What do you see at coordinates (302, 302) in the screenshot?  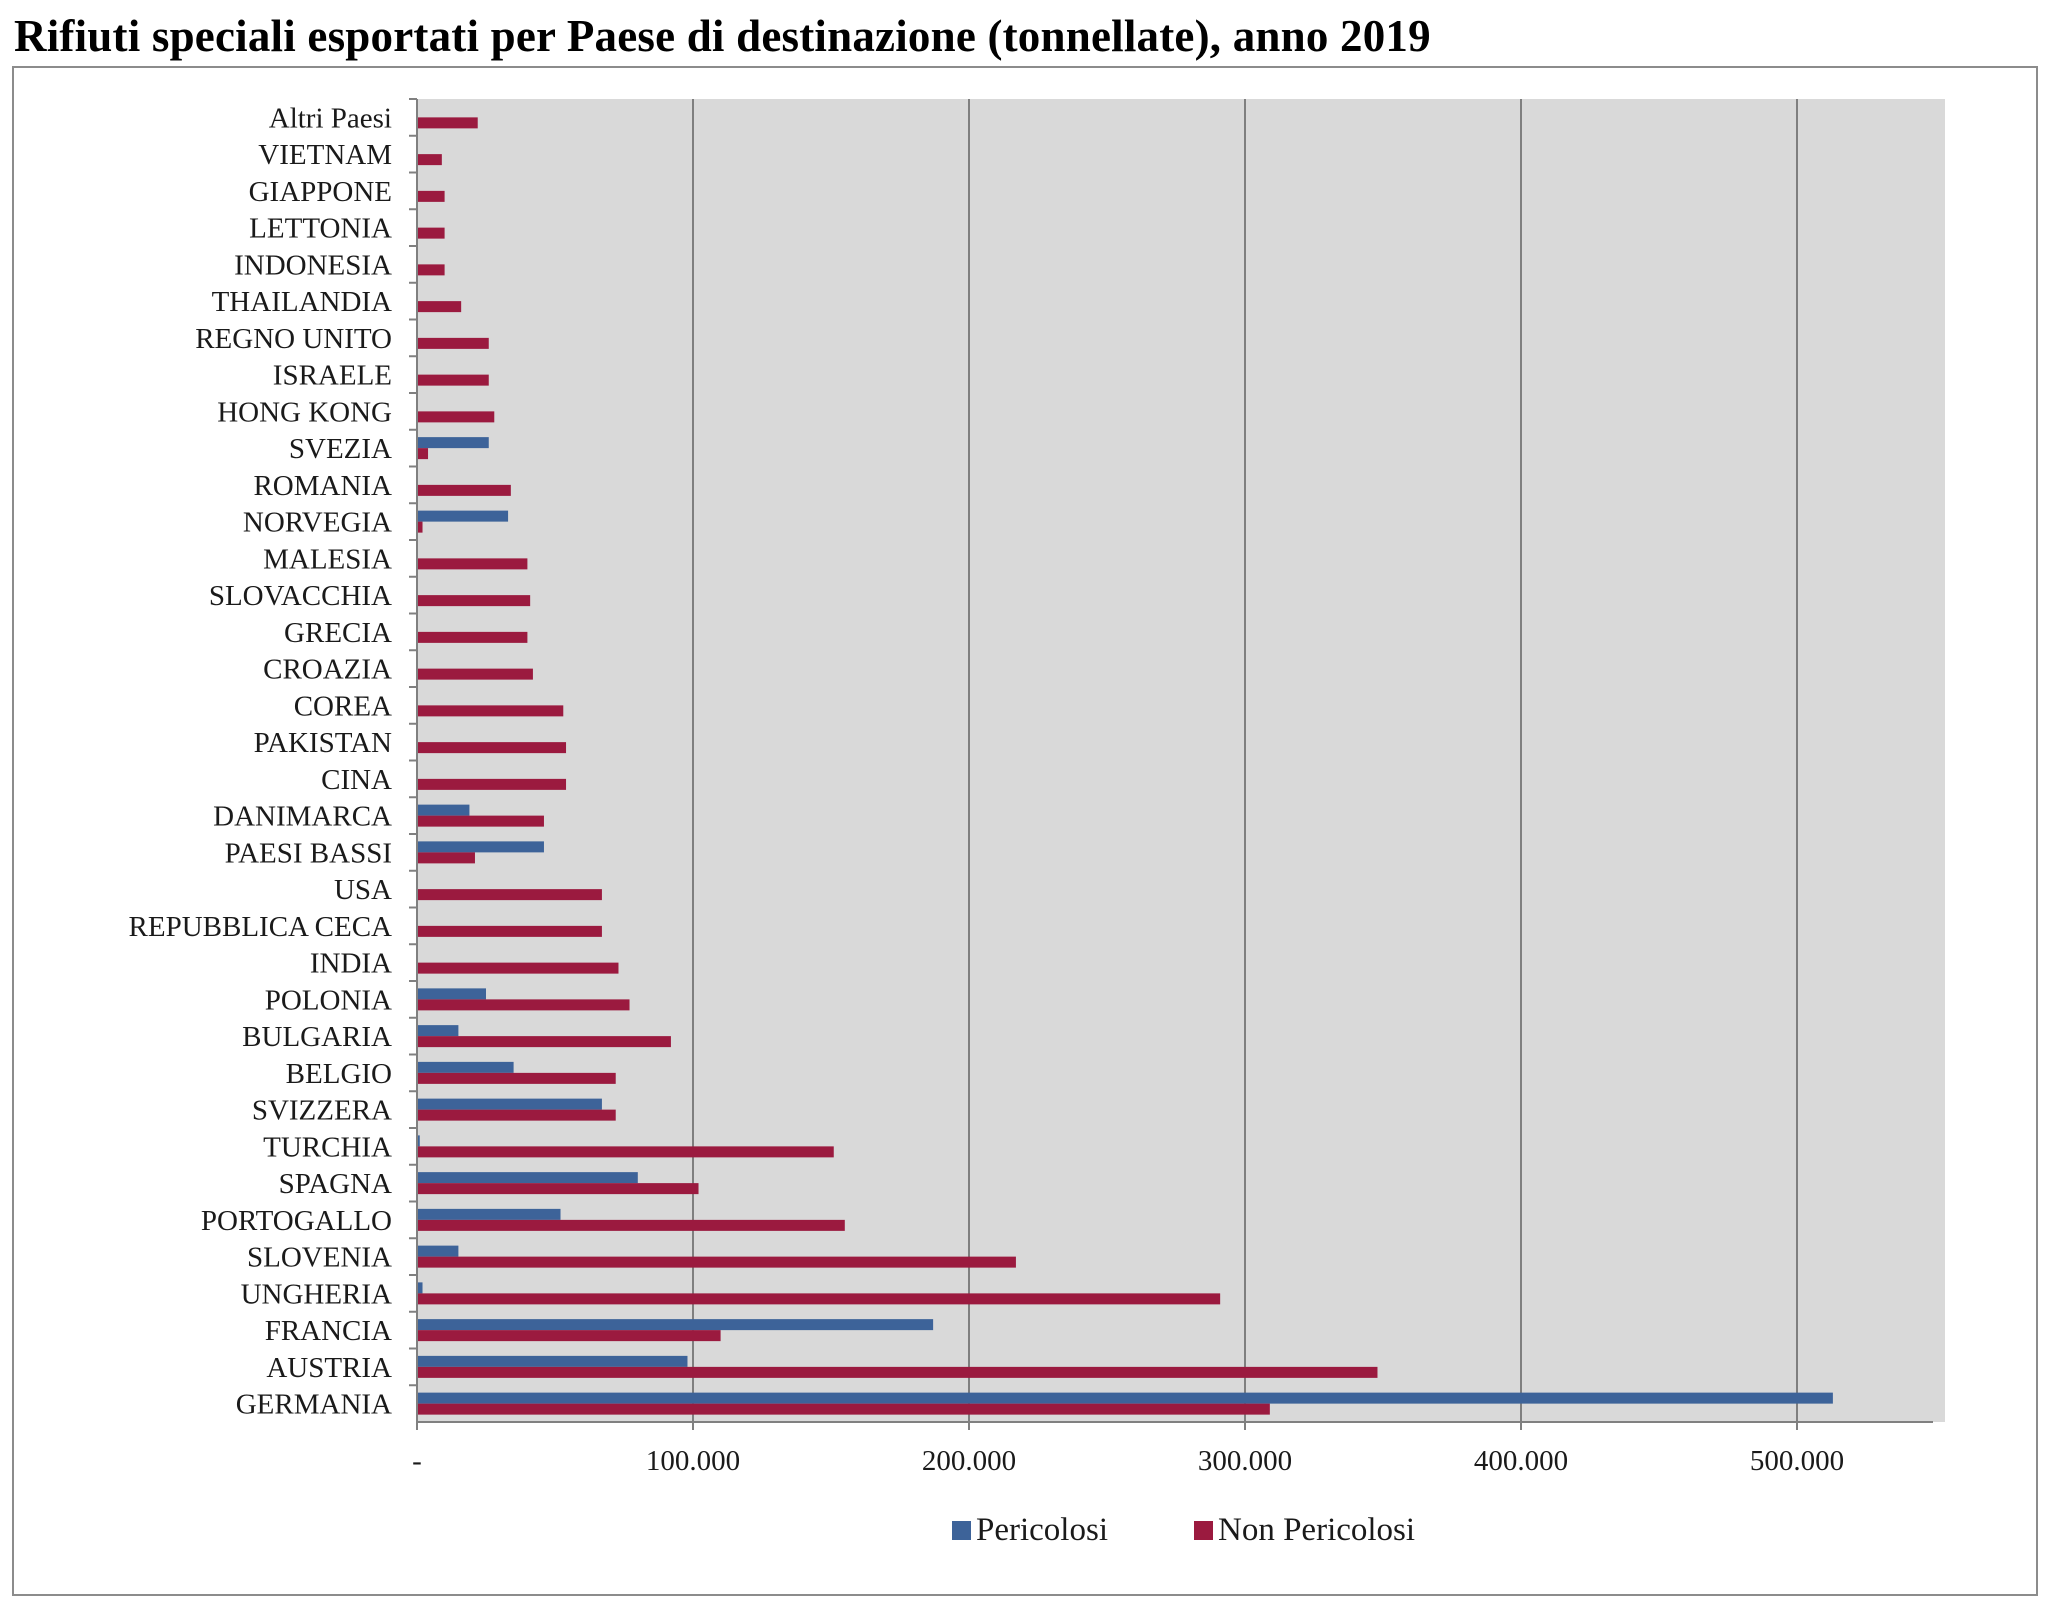 I see `category-label: THAILANDIA` at bounding box center [302, 302].